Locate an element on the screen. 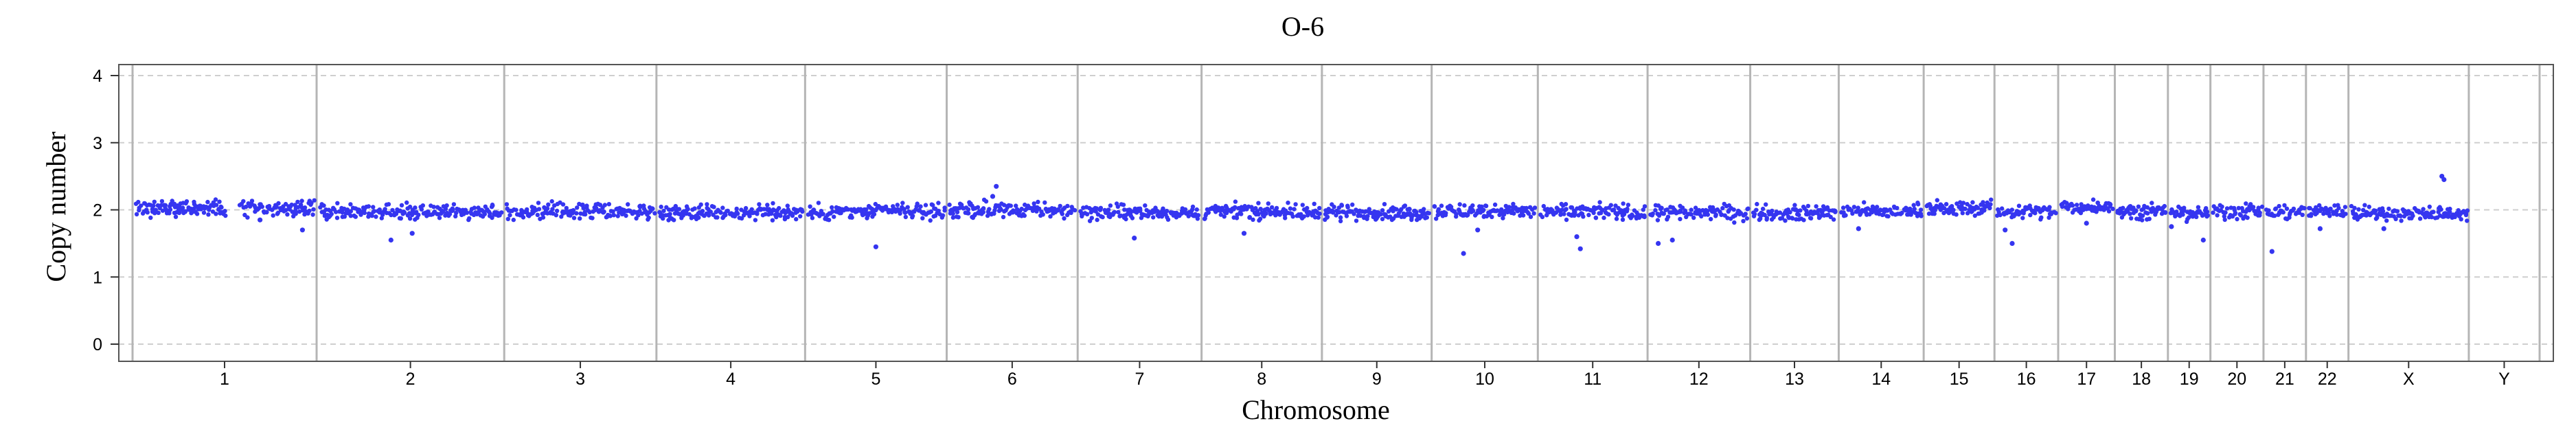  x-tick-label-chr-2: 2 is located at coordinates (410, 379).